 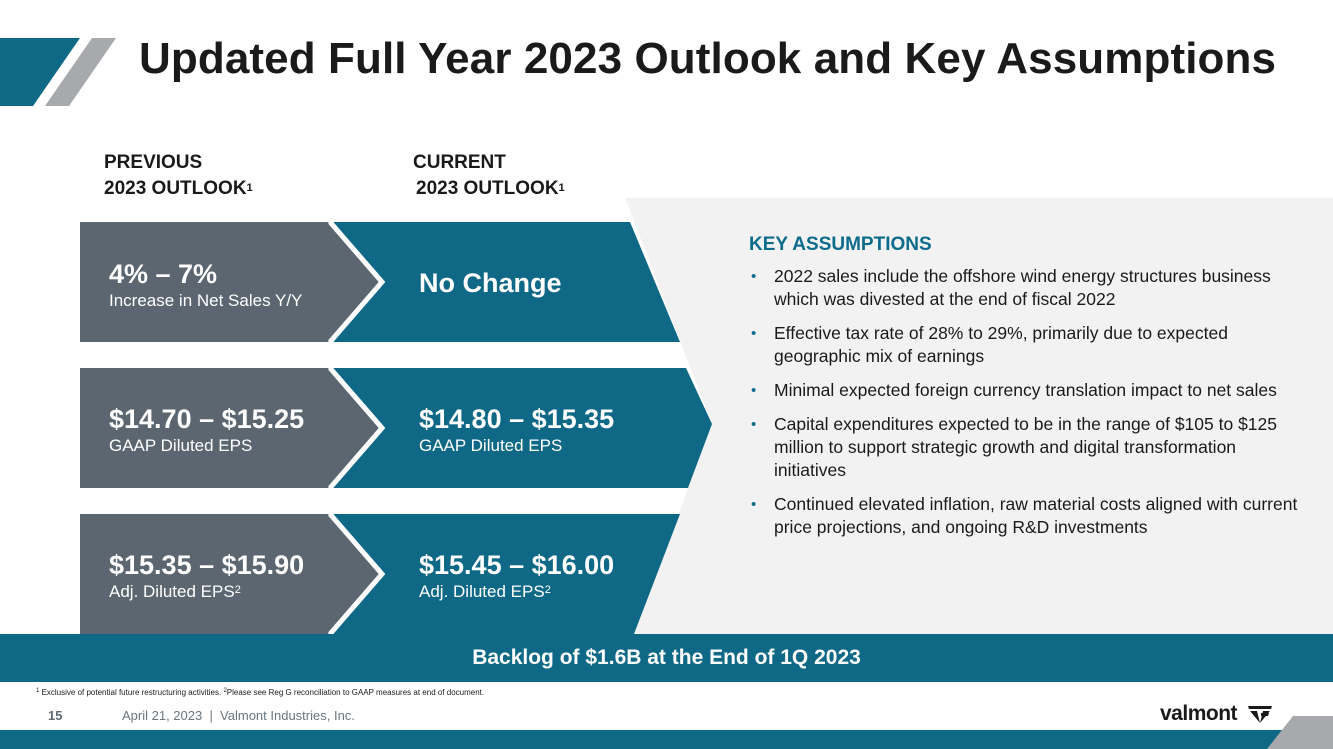 I want to click on previous-adj-eps-label: Adj. Diluted EPS, so click(x=172, y=591).